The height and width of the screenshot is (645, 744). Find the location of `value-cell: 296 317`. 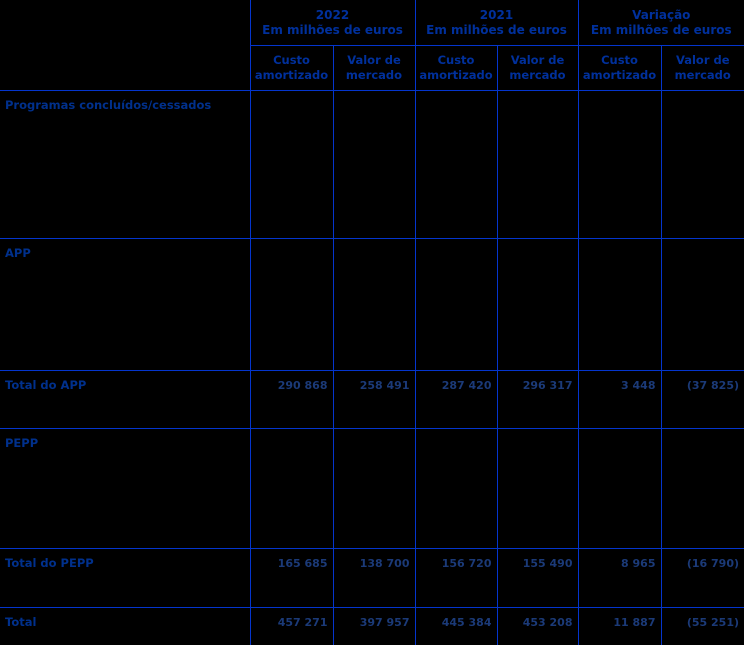

value-cell: 296 317 is located at coordinates (537, 399).